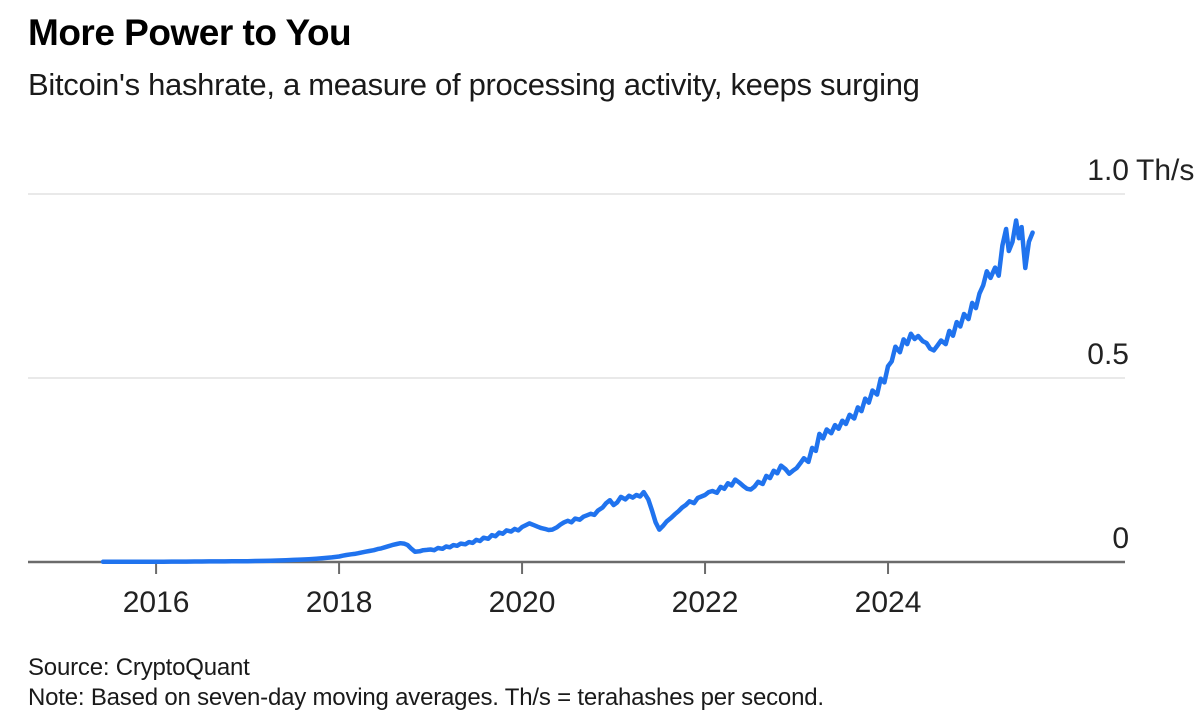  Describe the element at coordinates (888, 602) in the screenshot. I see `x-tick-label-2024: 2024` at that location.